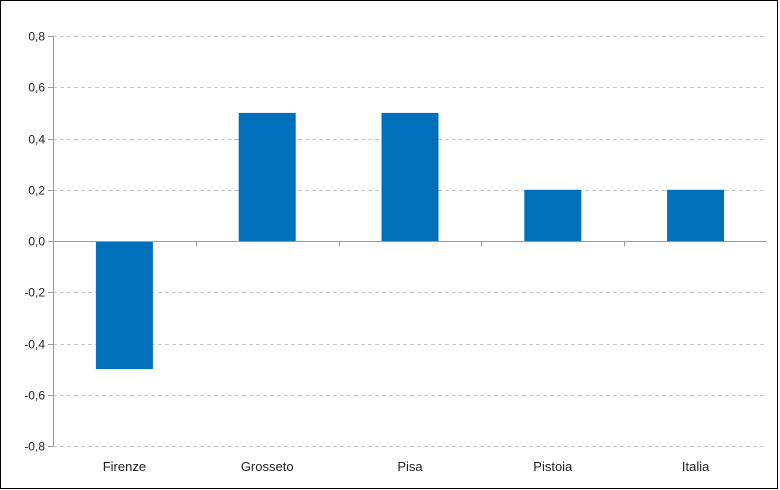 The height and width of the screenshot is (490, 780). I want to click on y-tick-label: 0,2, so click(36, 191).